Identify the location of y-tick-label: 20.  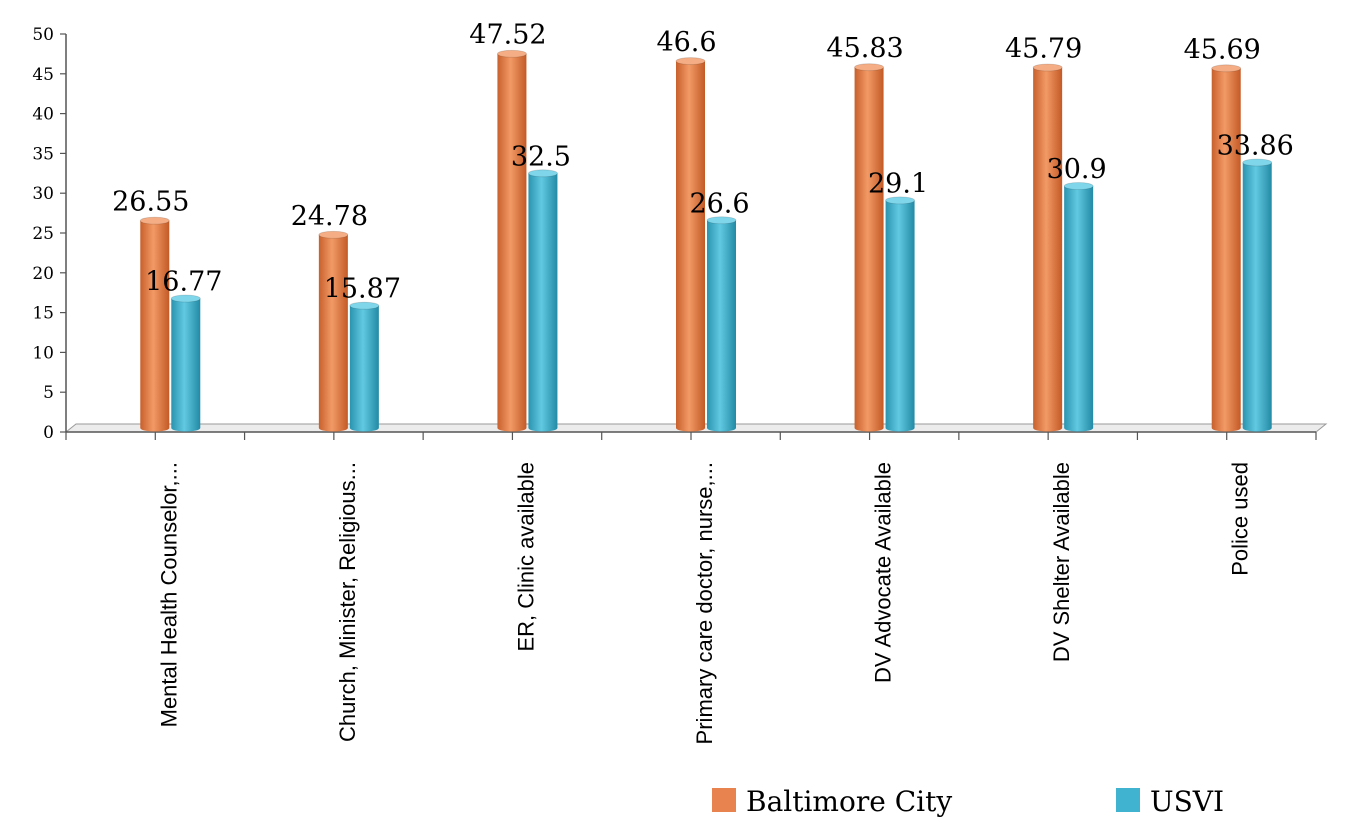
(43, 274).